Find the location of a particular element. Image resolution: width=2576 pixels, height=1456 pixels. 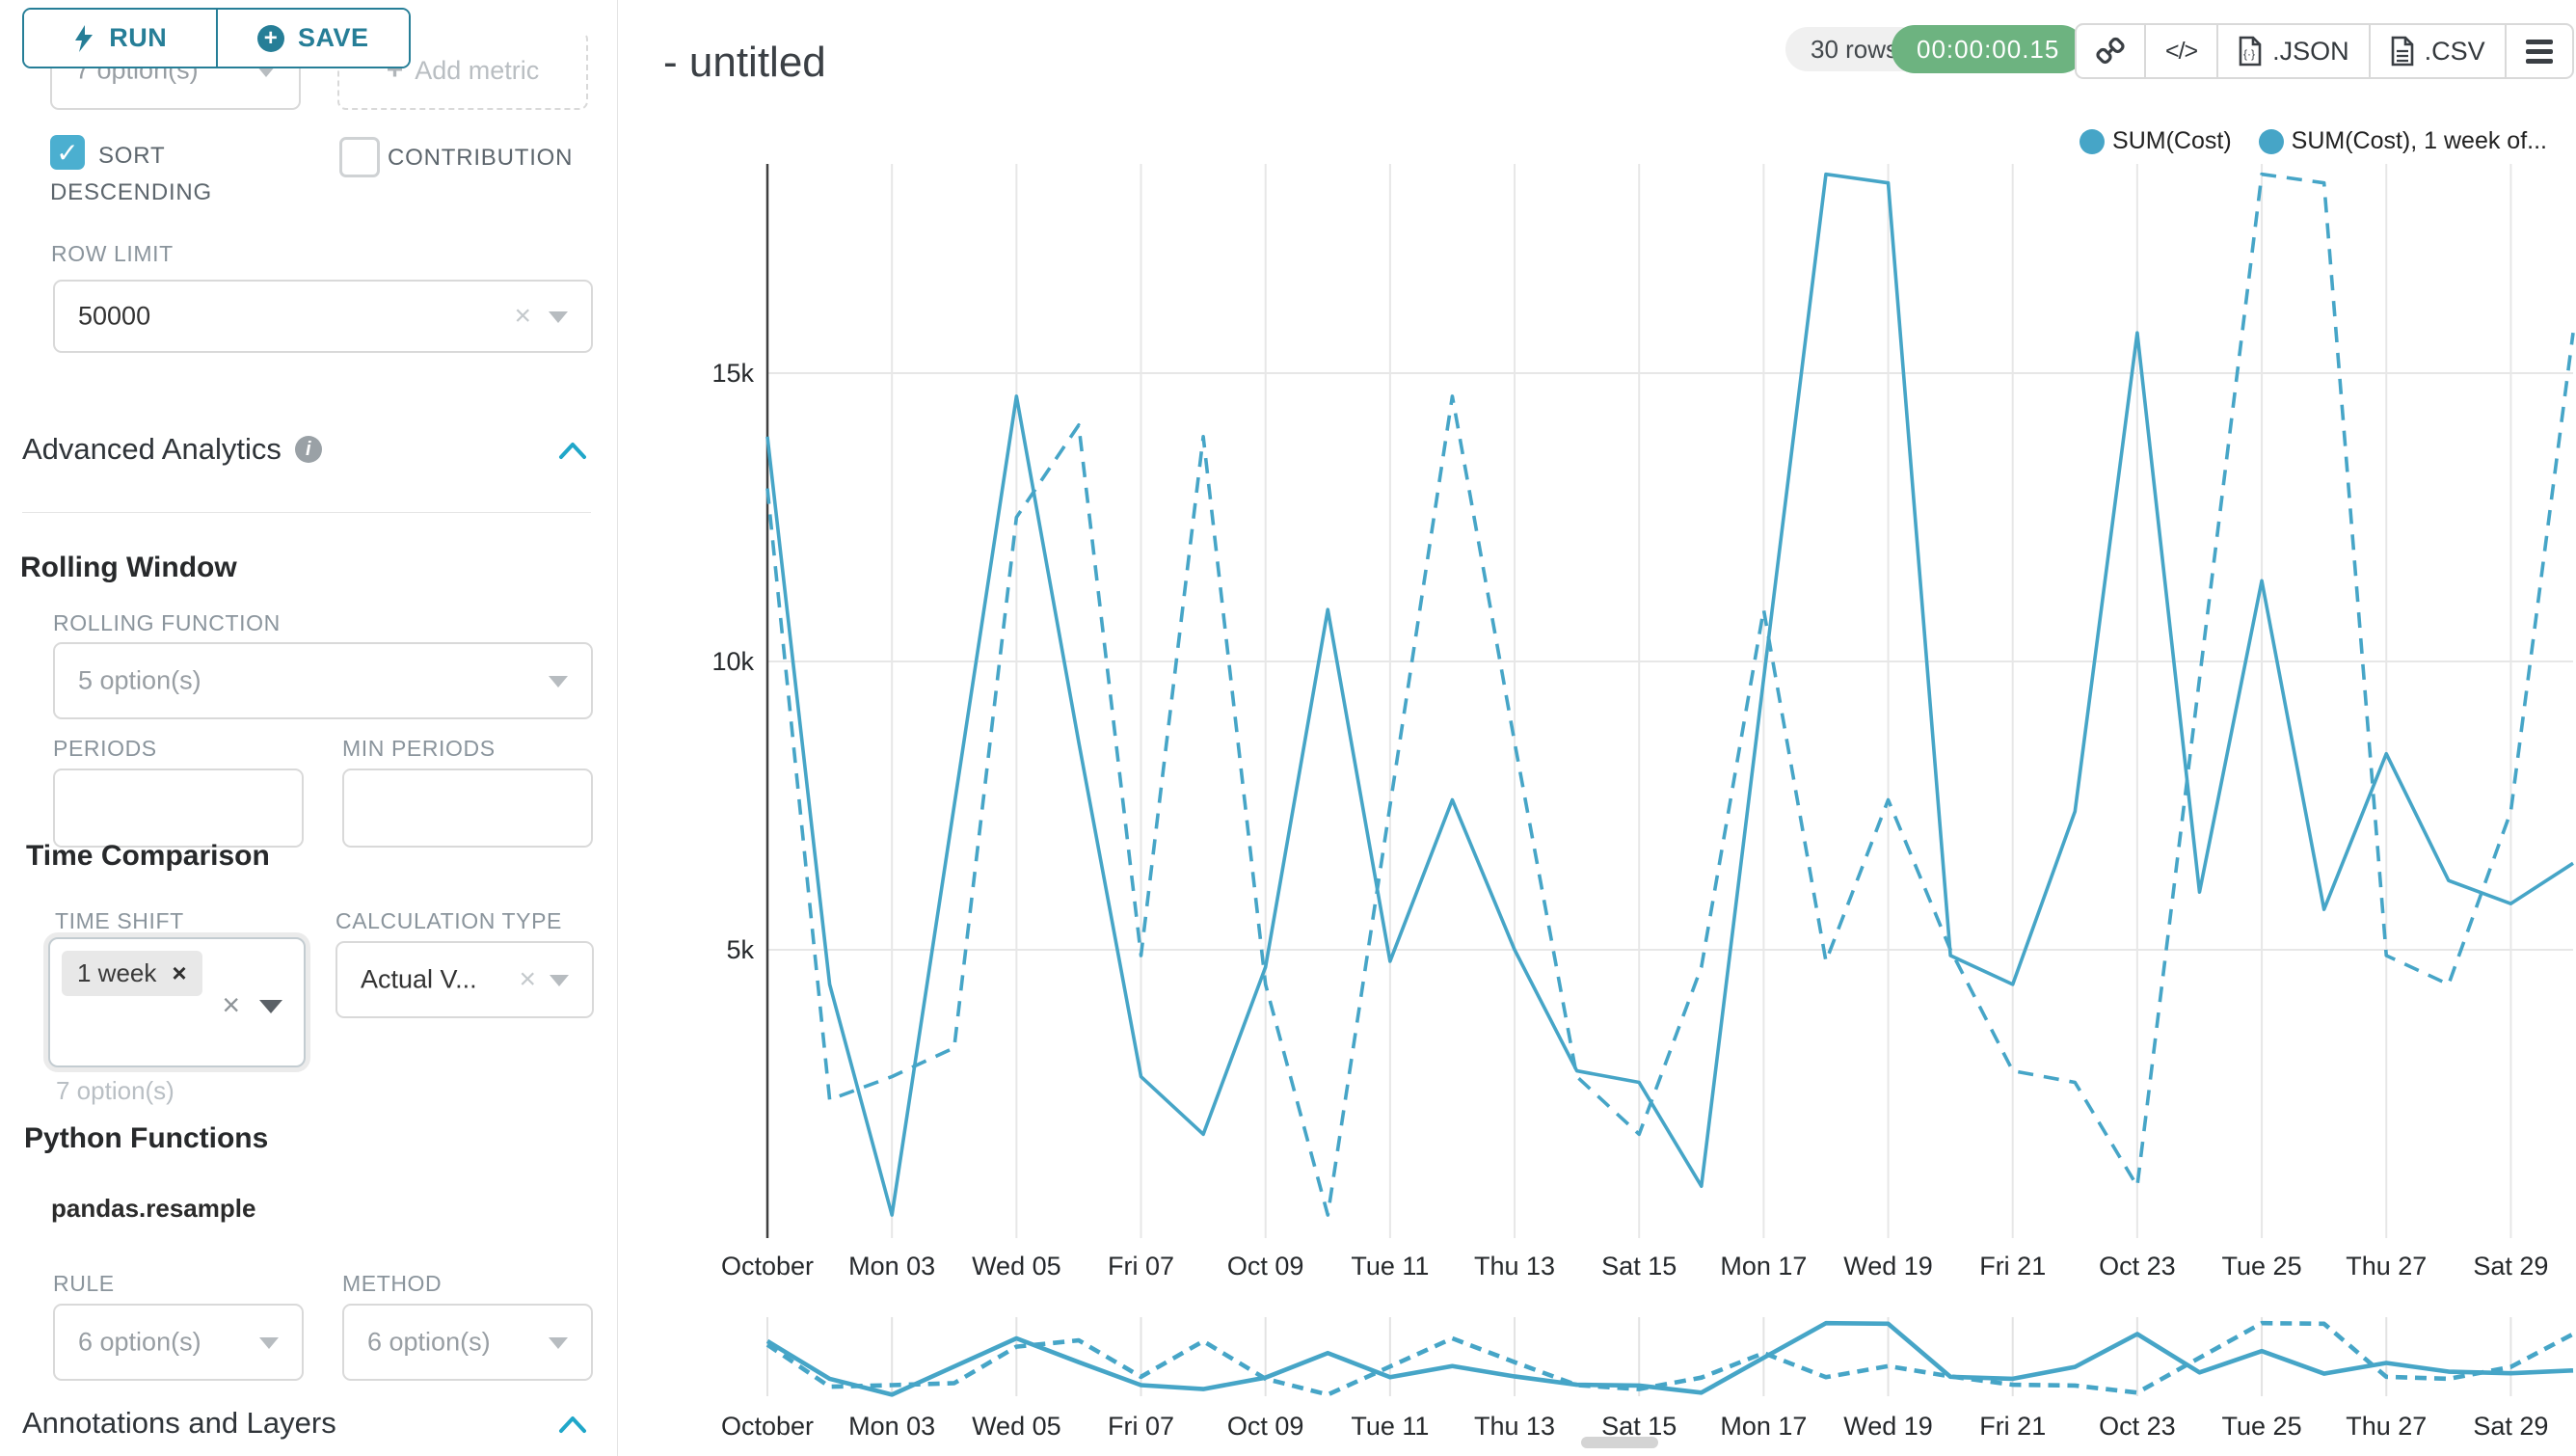

svg-text: Wed 19 is located at coordinates (1888, 1266).